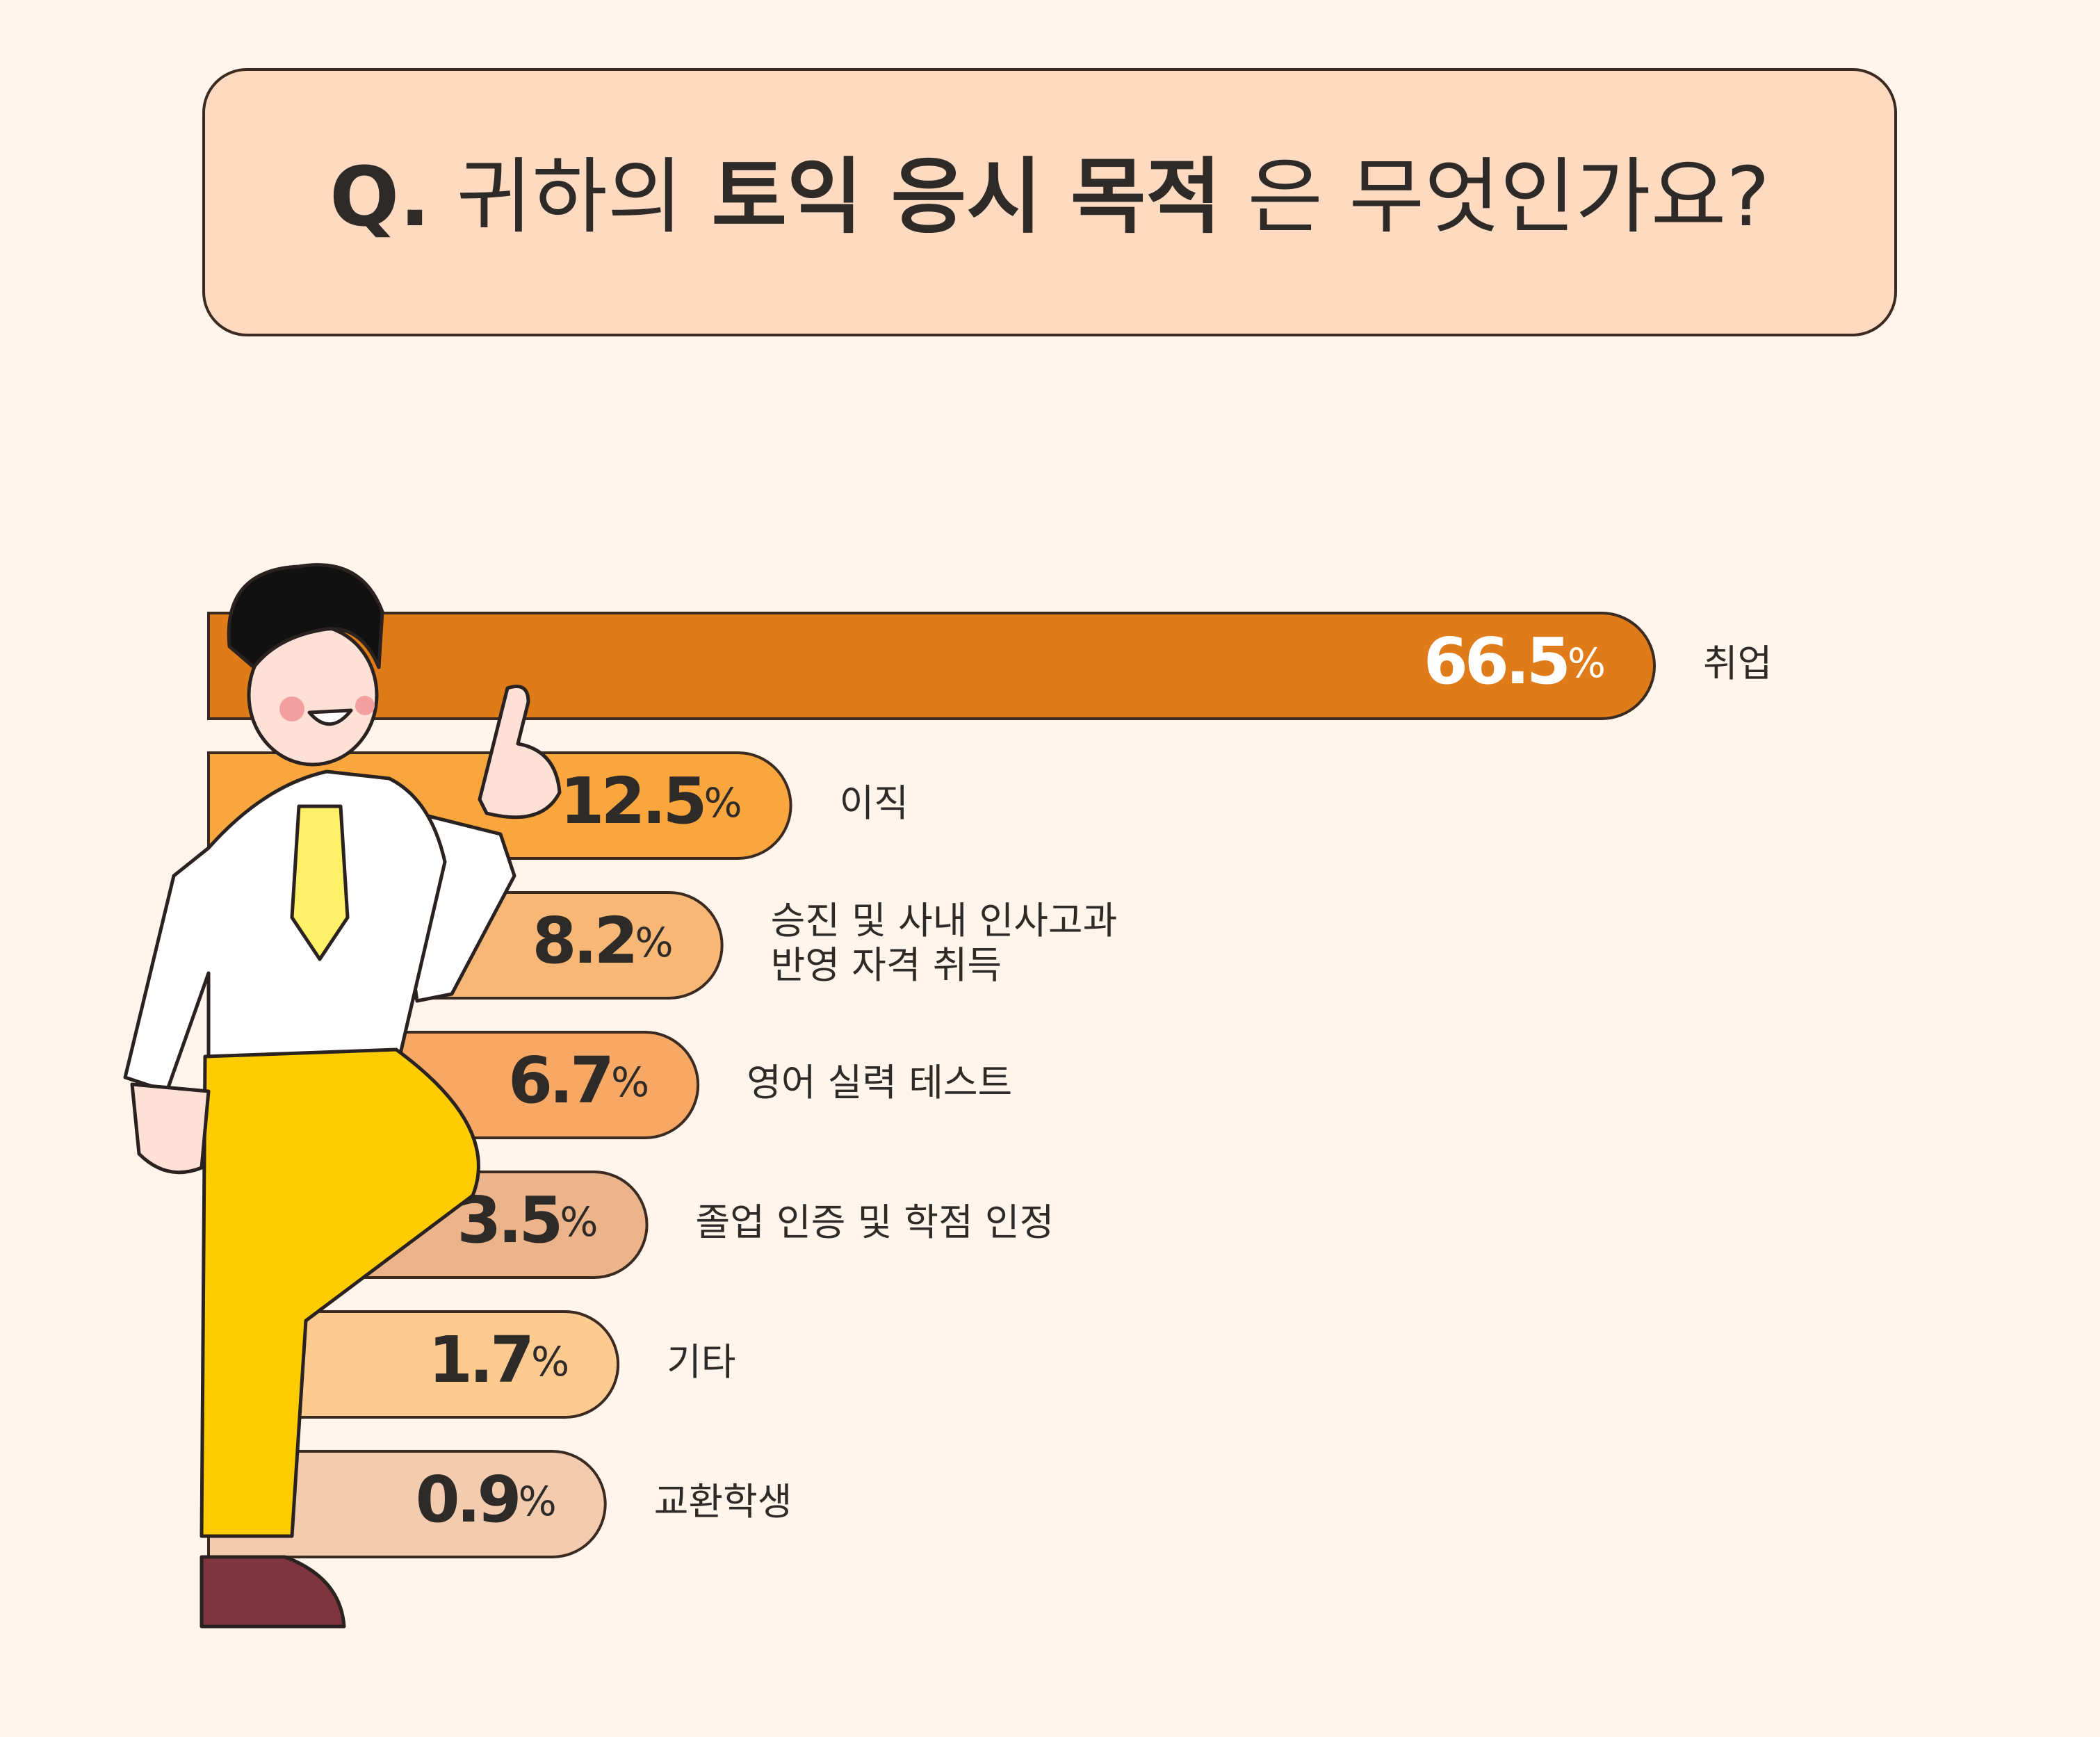 The image size is (2100, 1737). I want to click on category-label: 영어 실력 테스트, so click(879, 1082).